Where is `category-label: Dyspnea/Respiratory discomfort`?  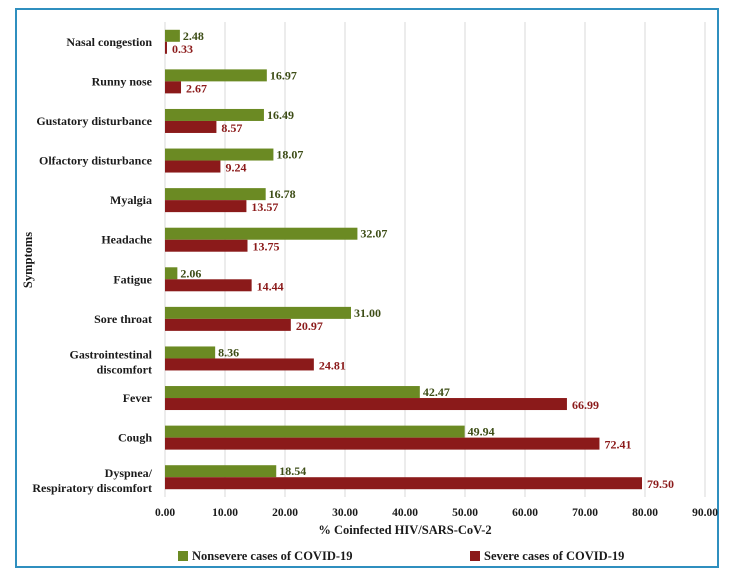 category-label: Dyspnea/Respiratory discomfort is located at coordinates (92, 480).